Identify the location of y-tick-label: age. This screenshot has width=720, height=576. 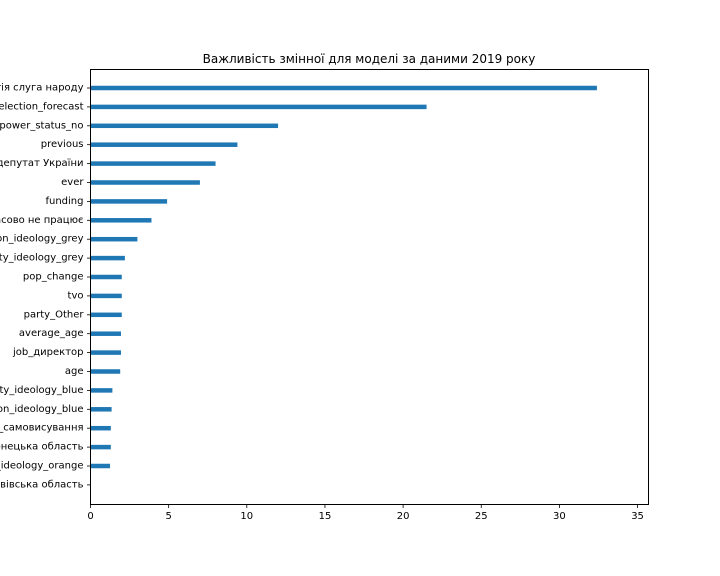
(74, 371).